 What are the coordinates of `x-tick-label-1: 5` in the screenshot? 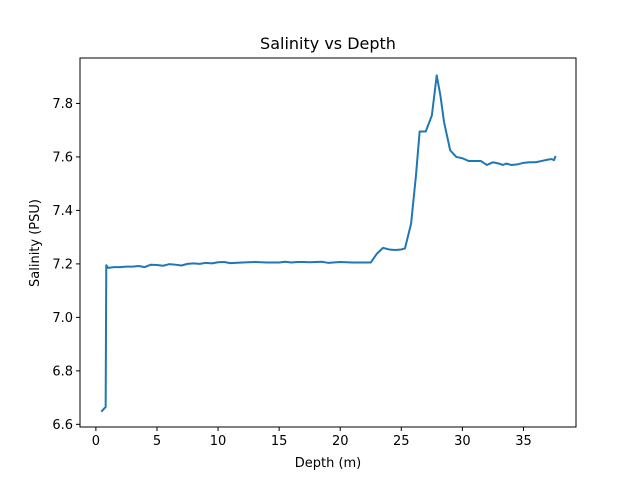 It's located at (157, 441).